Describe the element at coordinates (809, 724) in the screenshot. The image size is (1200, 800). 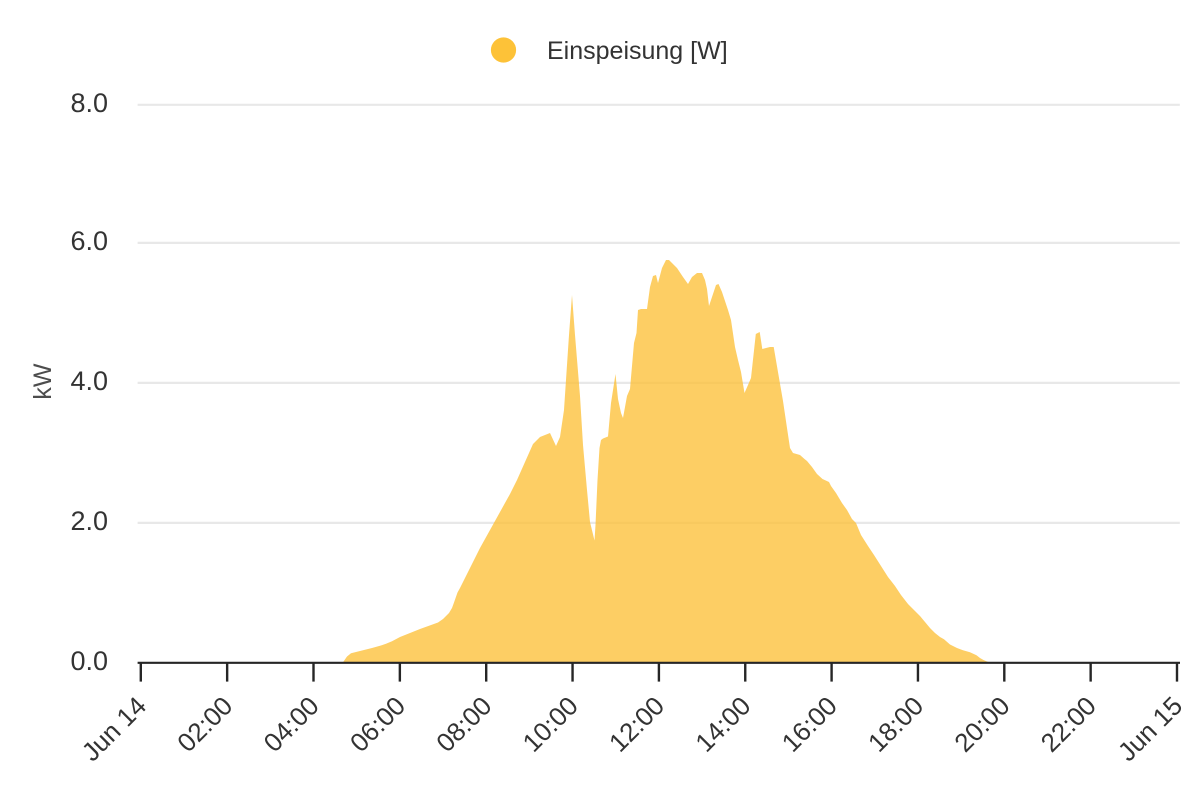
I see `svg-text: 16:00` at that location.